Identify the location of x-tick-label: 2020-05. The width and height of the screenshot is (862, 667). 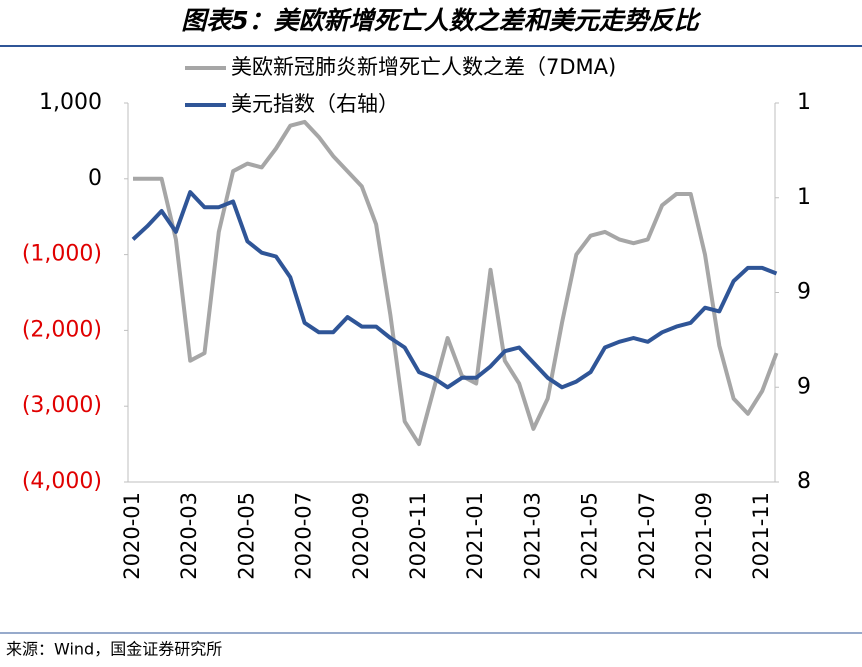
(246, 536).